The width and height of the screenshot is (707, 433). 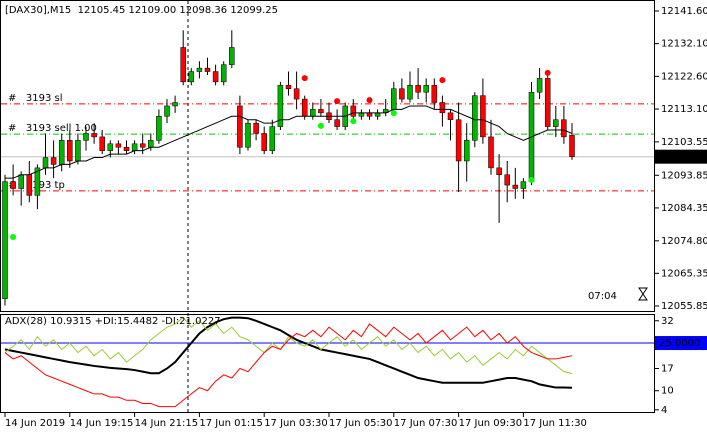 I want to click on x-tick-label: 17 Jun 01:15, so click(x=231, y=423).